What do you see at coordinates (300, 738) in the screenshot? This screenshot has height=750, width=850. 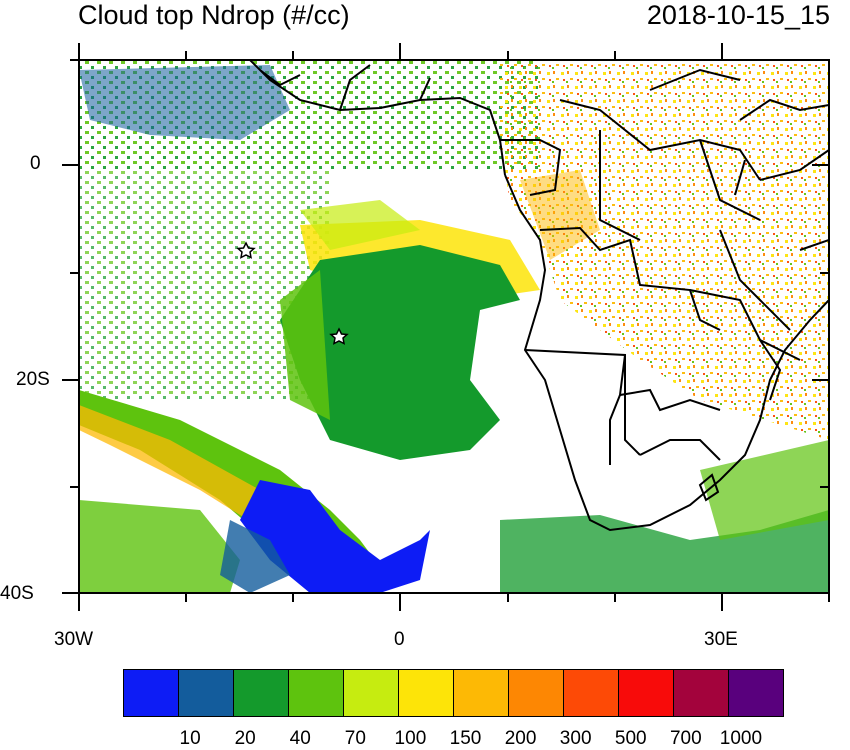 I see `colorbar-label: 40` at bounding box center [300, 738].